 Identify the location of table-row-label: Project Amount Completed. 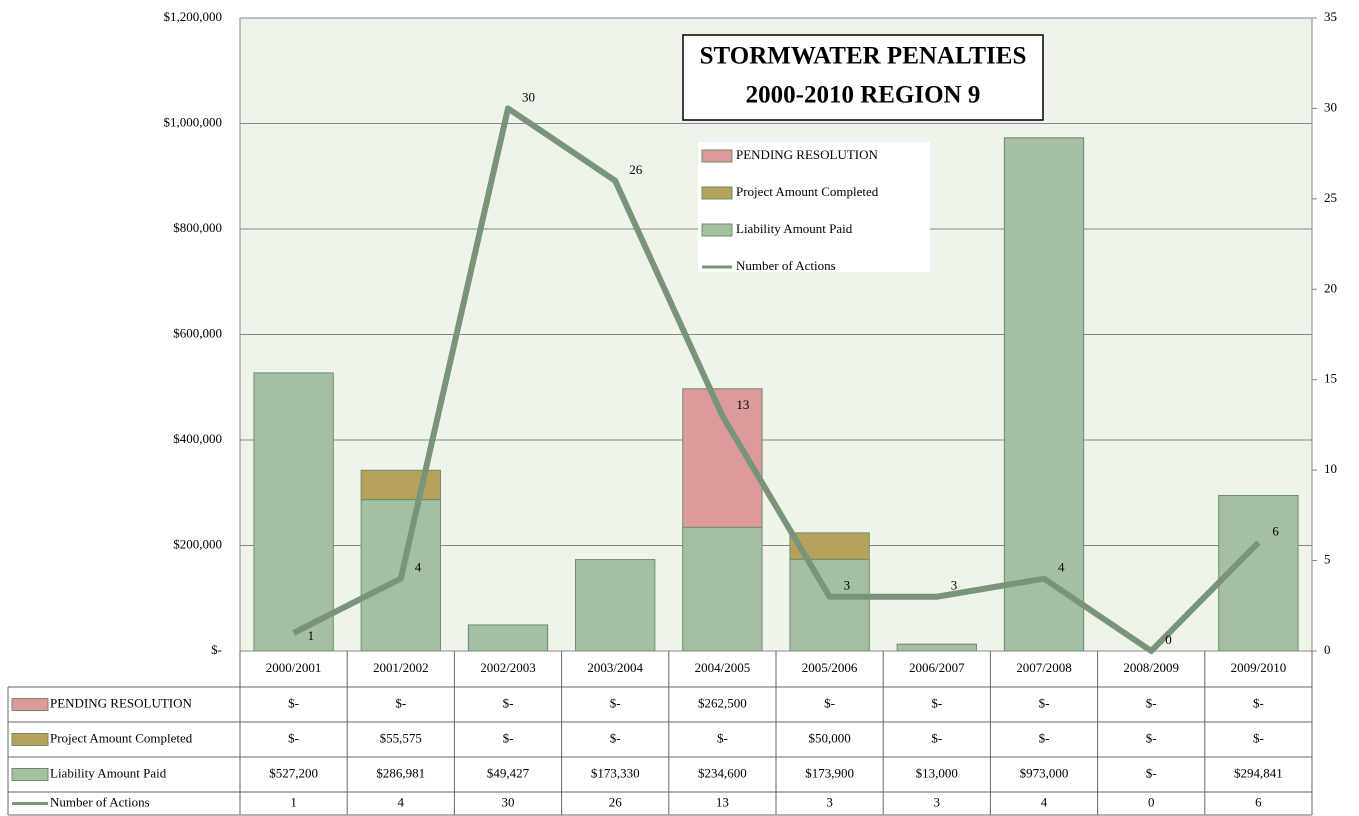
(121, 737).